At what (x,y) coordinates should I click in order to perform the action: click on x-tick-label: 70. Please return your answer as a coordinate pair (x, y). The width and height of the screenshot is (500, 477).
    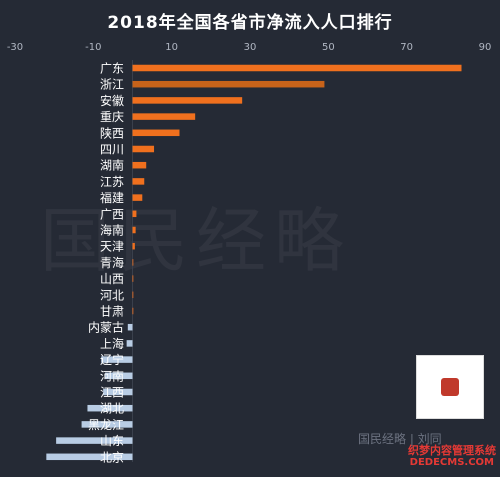
    Looking at the image, I should click on (406, 47).